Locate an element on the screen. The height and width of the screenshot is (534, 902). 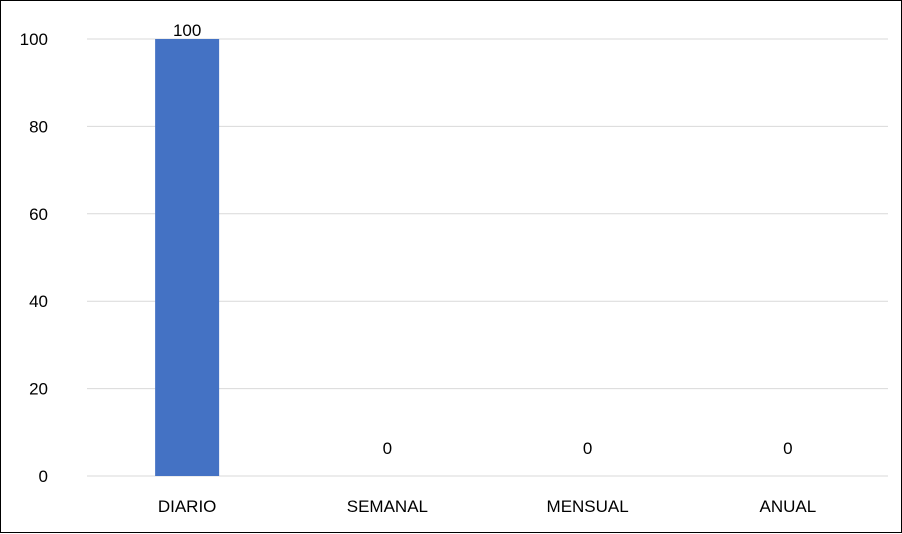
y-axis-tick-labels: 0 20 40 60 80 100 is located at coordinates (34, 258).